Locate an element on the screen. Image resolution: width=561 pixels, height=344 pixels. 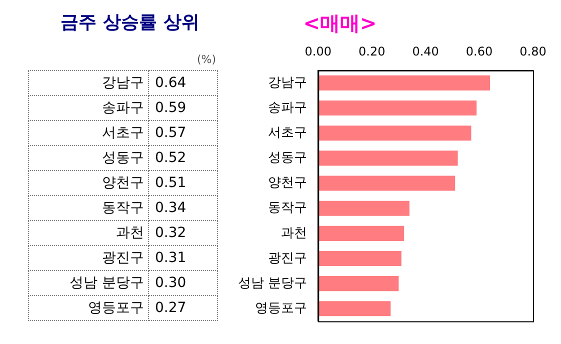
y-tick-label: 과천 is located at coordinates (294, 232).